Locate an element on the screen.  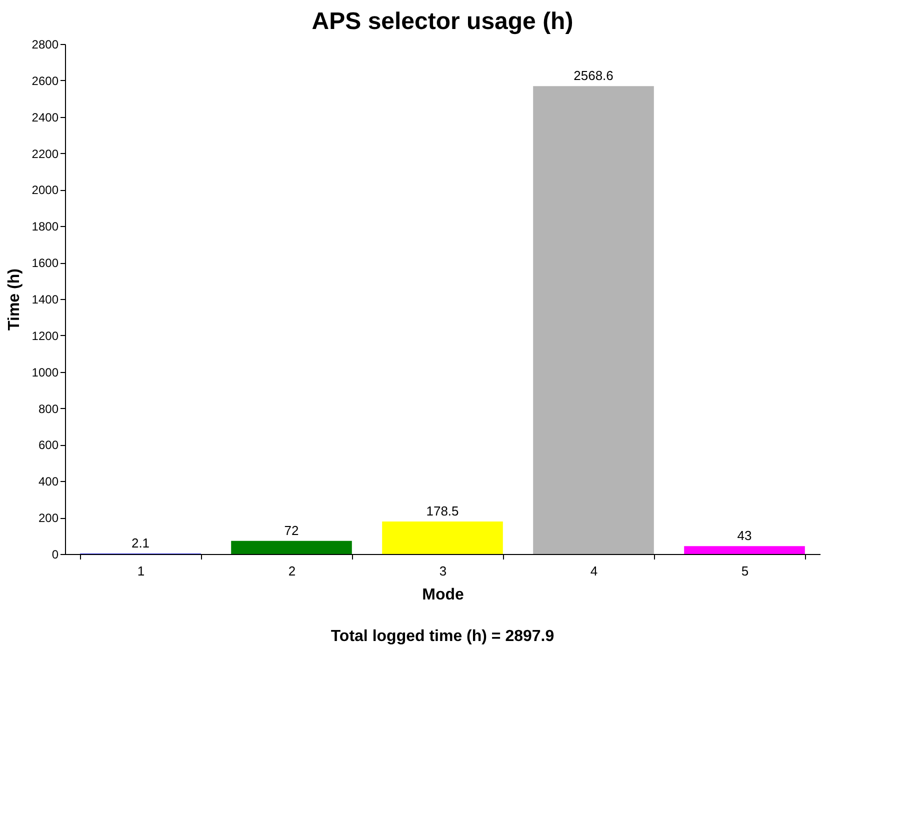
y-tick-label: 600 is located at coordinates (48, 445).